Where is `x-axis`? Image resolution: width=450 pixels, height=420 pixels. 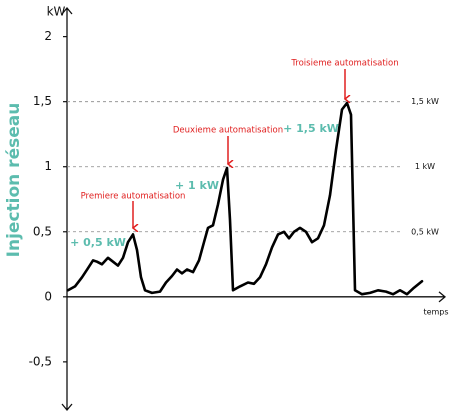 x-axis is located at coordinates (257, 297).